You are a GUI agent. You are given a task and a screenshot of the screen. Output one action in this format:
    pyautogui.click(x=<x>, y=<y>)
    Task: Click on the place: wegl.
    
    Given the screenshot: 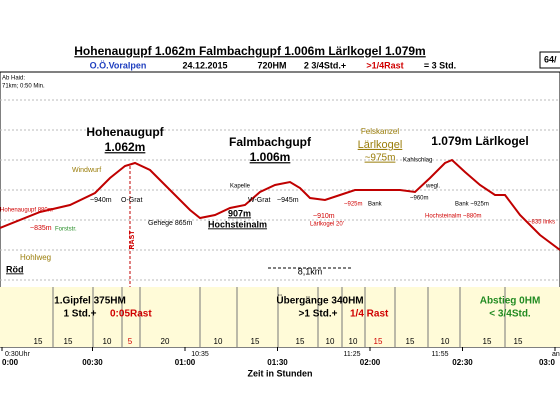 What is the action you would take?
    pyautogui.click(x=432, y=187)
    